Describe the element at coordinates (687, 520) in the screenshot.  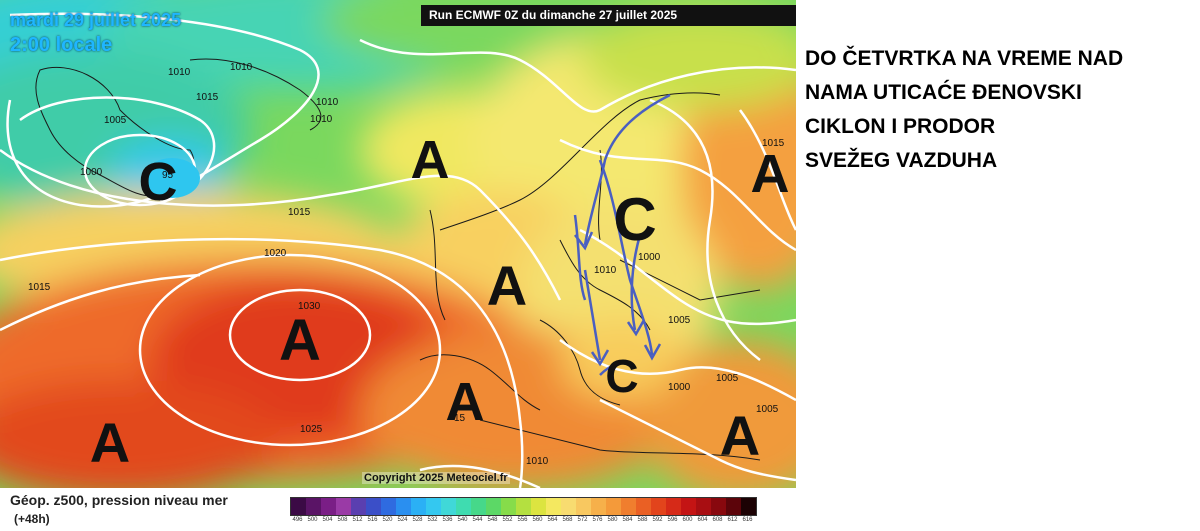
I see `color-scale-label: 600` at that location.